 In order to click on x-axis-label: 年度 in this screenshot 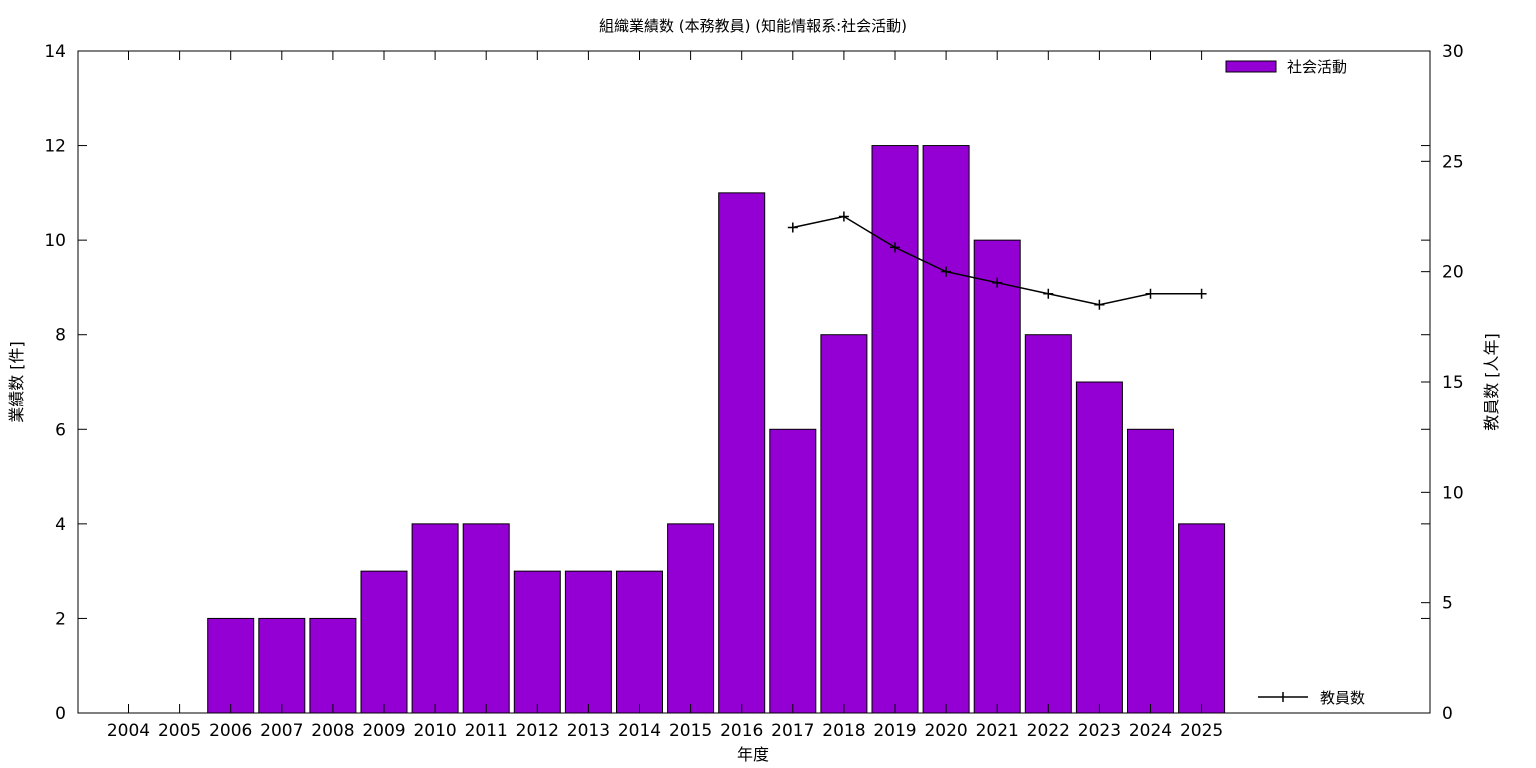, I will do `click(753, 754)`.